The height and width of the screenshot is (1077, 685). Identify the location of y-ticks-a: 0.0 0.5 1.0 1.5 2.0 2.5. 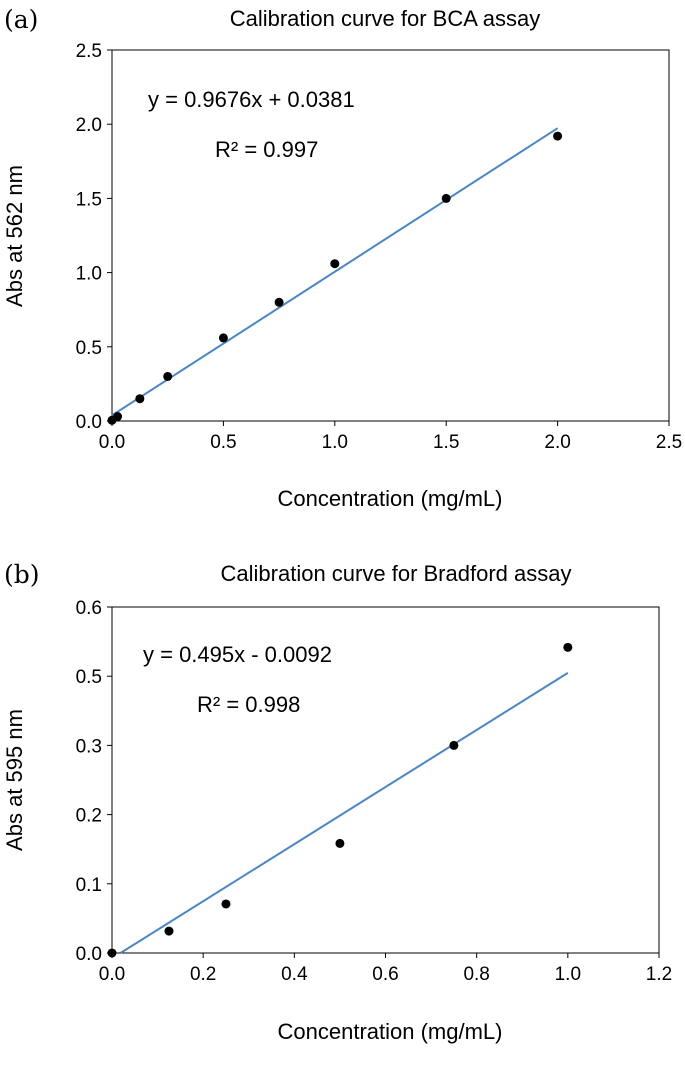
(94, 237).